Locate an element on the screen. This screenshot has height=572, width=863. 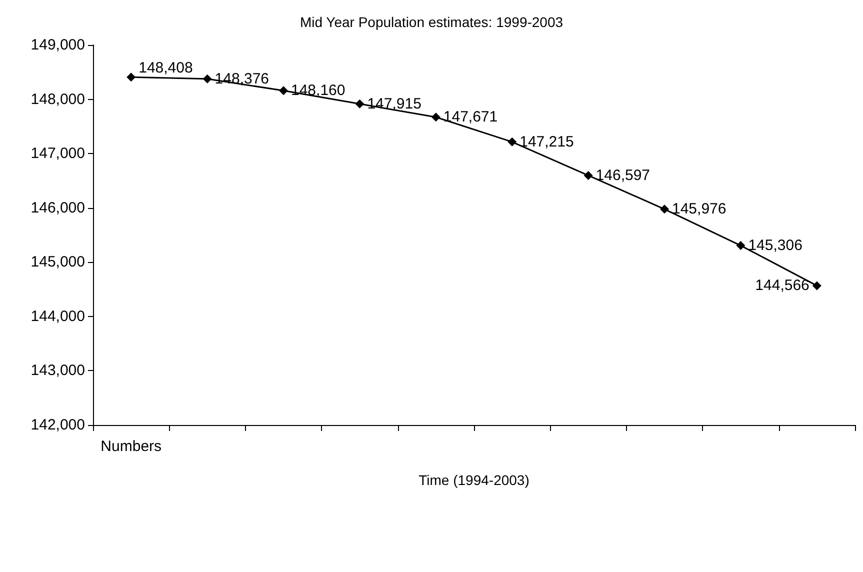
y-tick-label: 149,000 is located at coordinates (57, 45).